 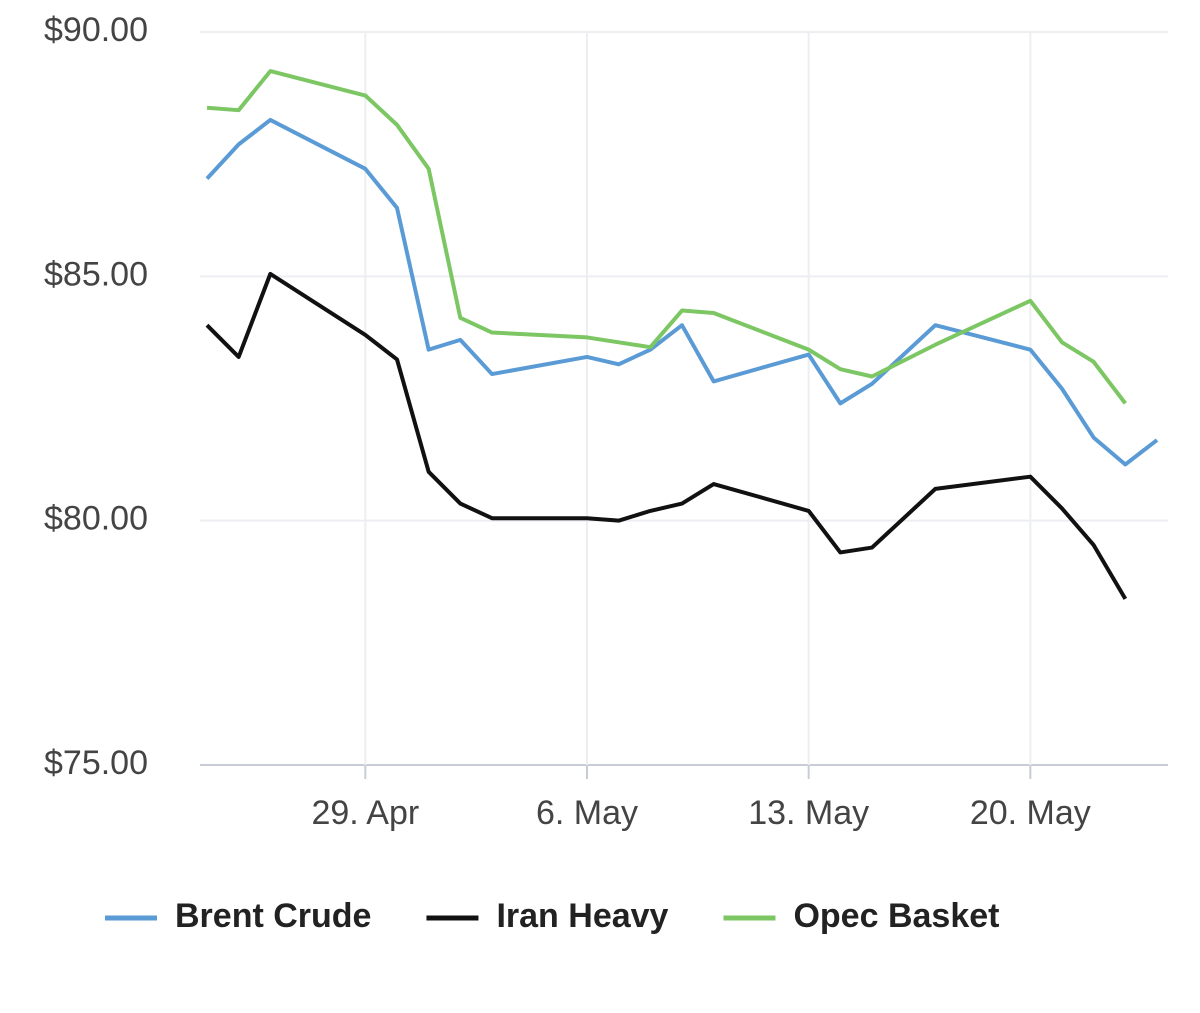 What do you see at coordinates (96, 519) in the screenshot?
I see `y-tick-label: $80.00` at bounding box center [96, 519].